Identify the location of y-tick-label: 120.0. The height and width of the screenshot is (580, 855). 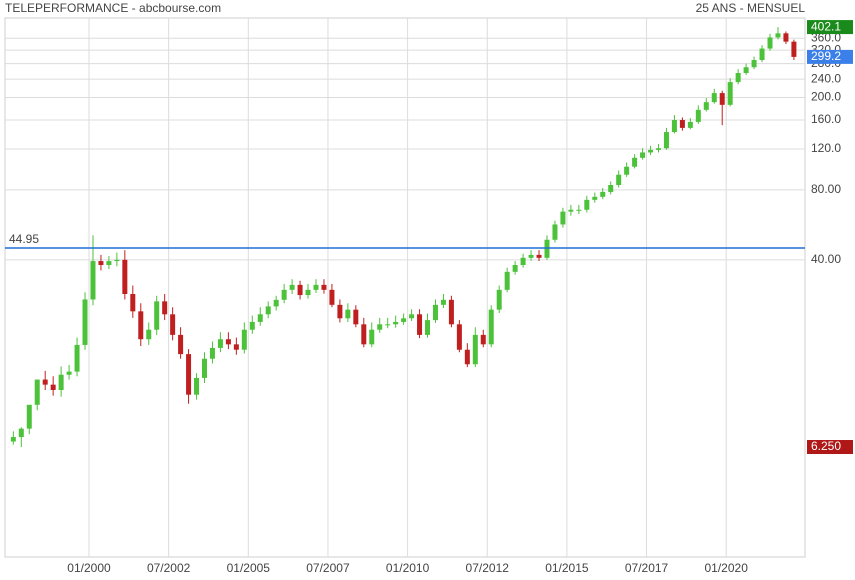
(826, 148).